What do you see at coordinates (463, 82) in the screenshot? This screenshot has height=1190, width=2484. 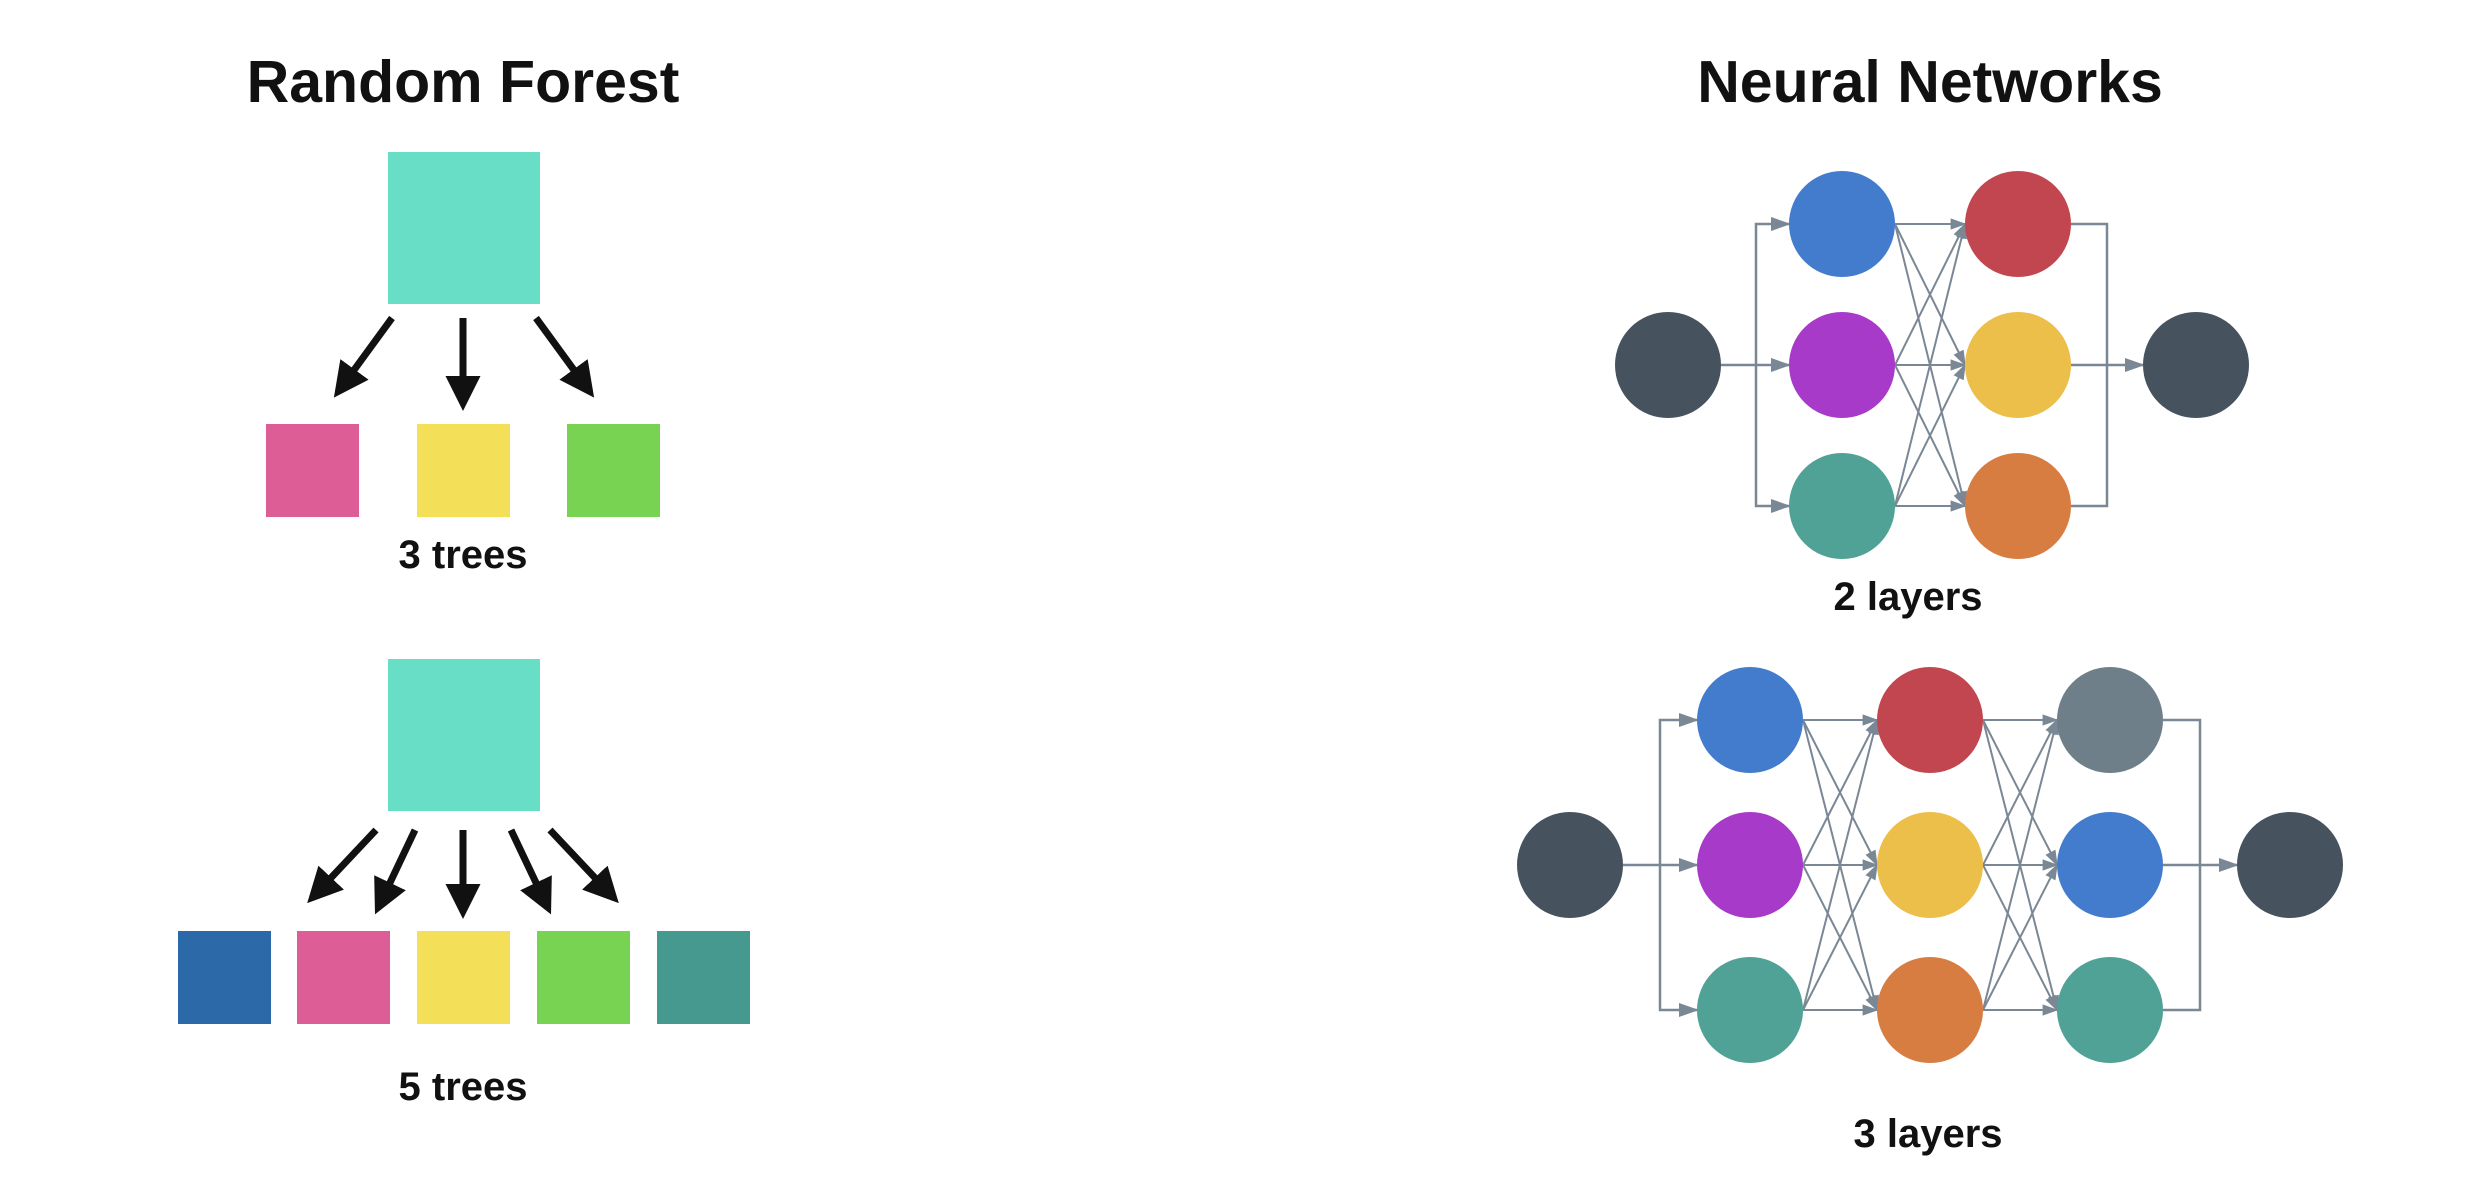 I see `random-forest-title: Random Forest` at bounding box center [463, 82].